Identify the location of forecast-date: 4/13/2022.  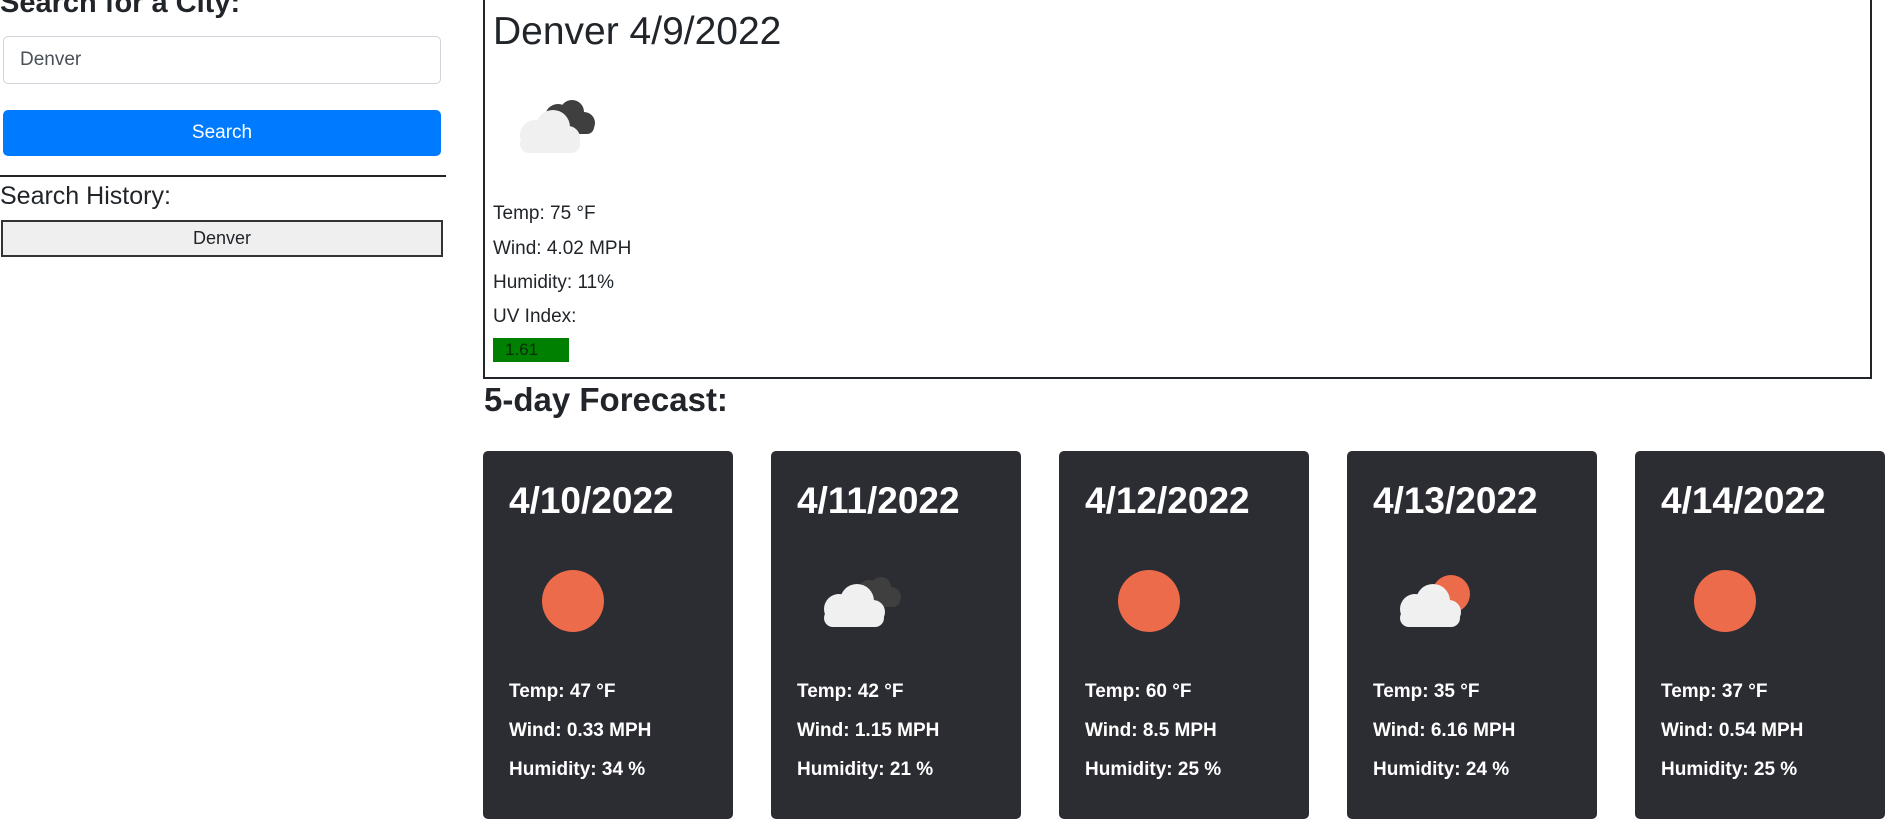
(1455, 500).